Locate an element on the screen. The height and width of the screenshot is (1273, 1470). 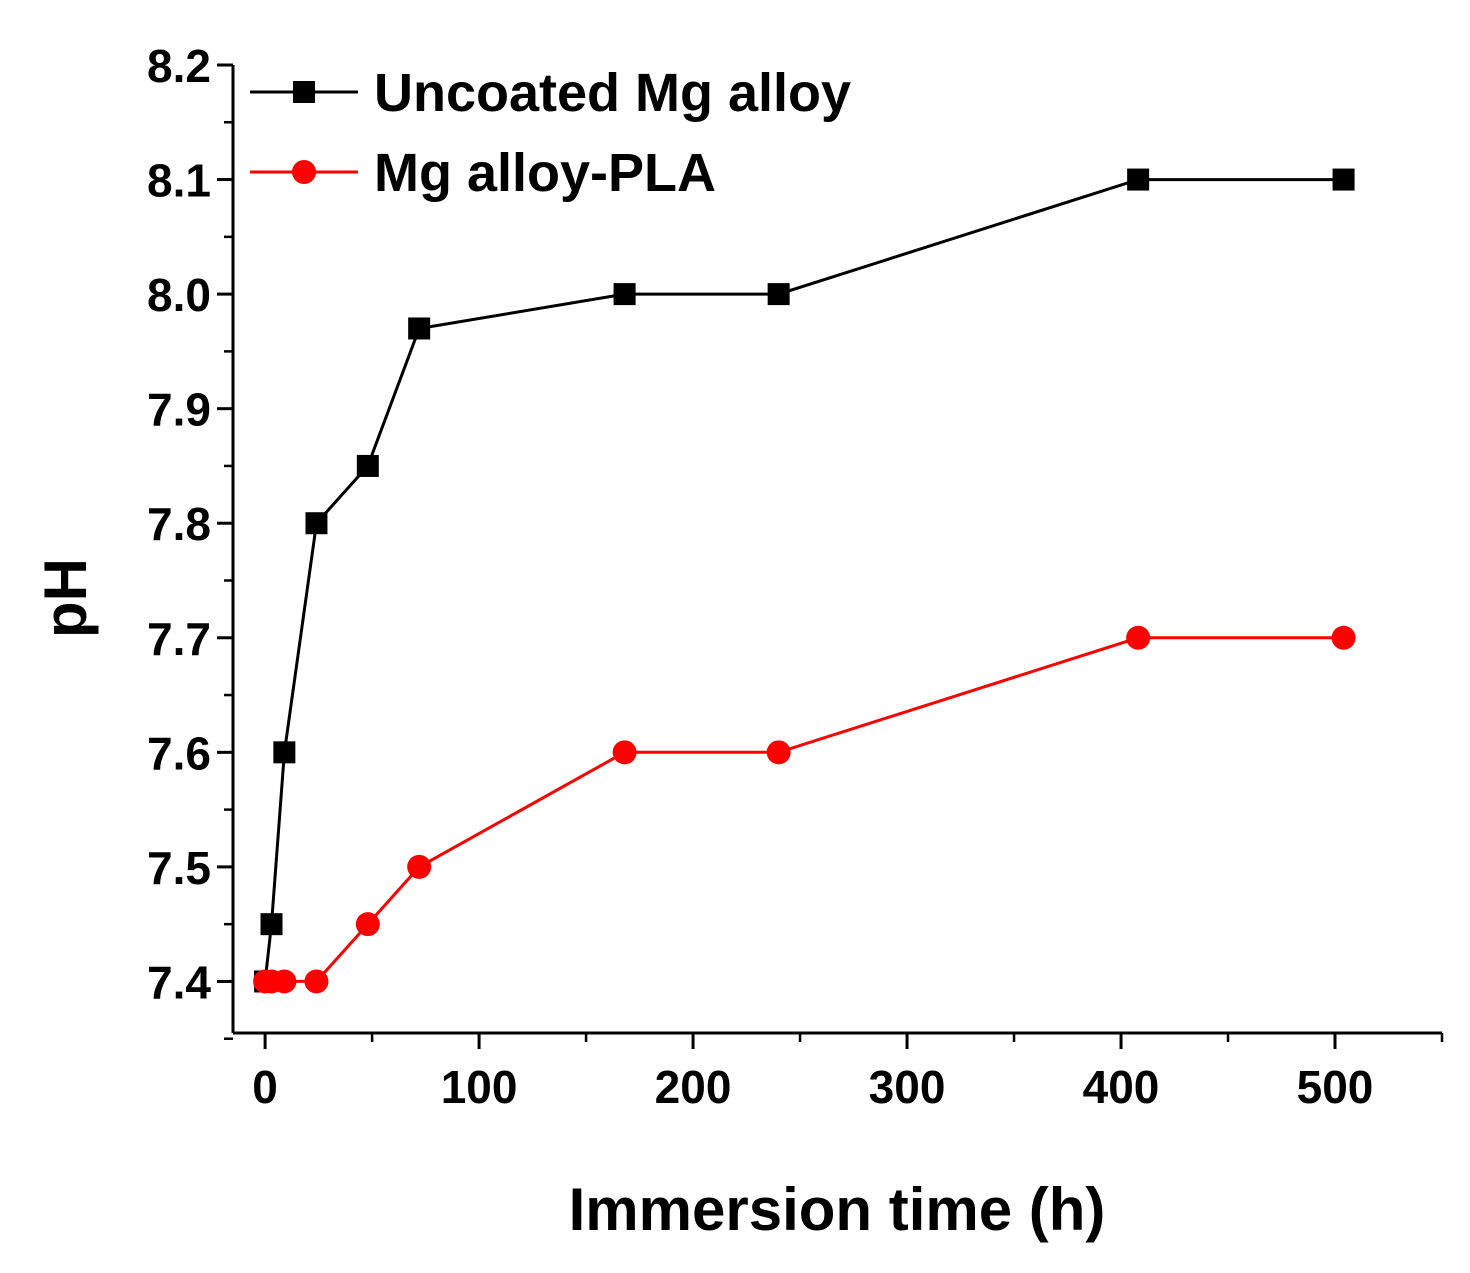
x-tick-label: 0 is located at coordinates (265, 1087).